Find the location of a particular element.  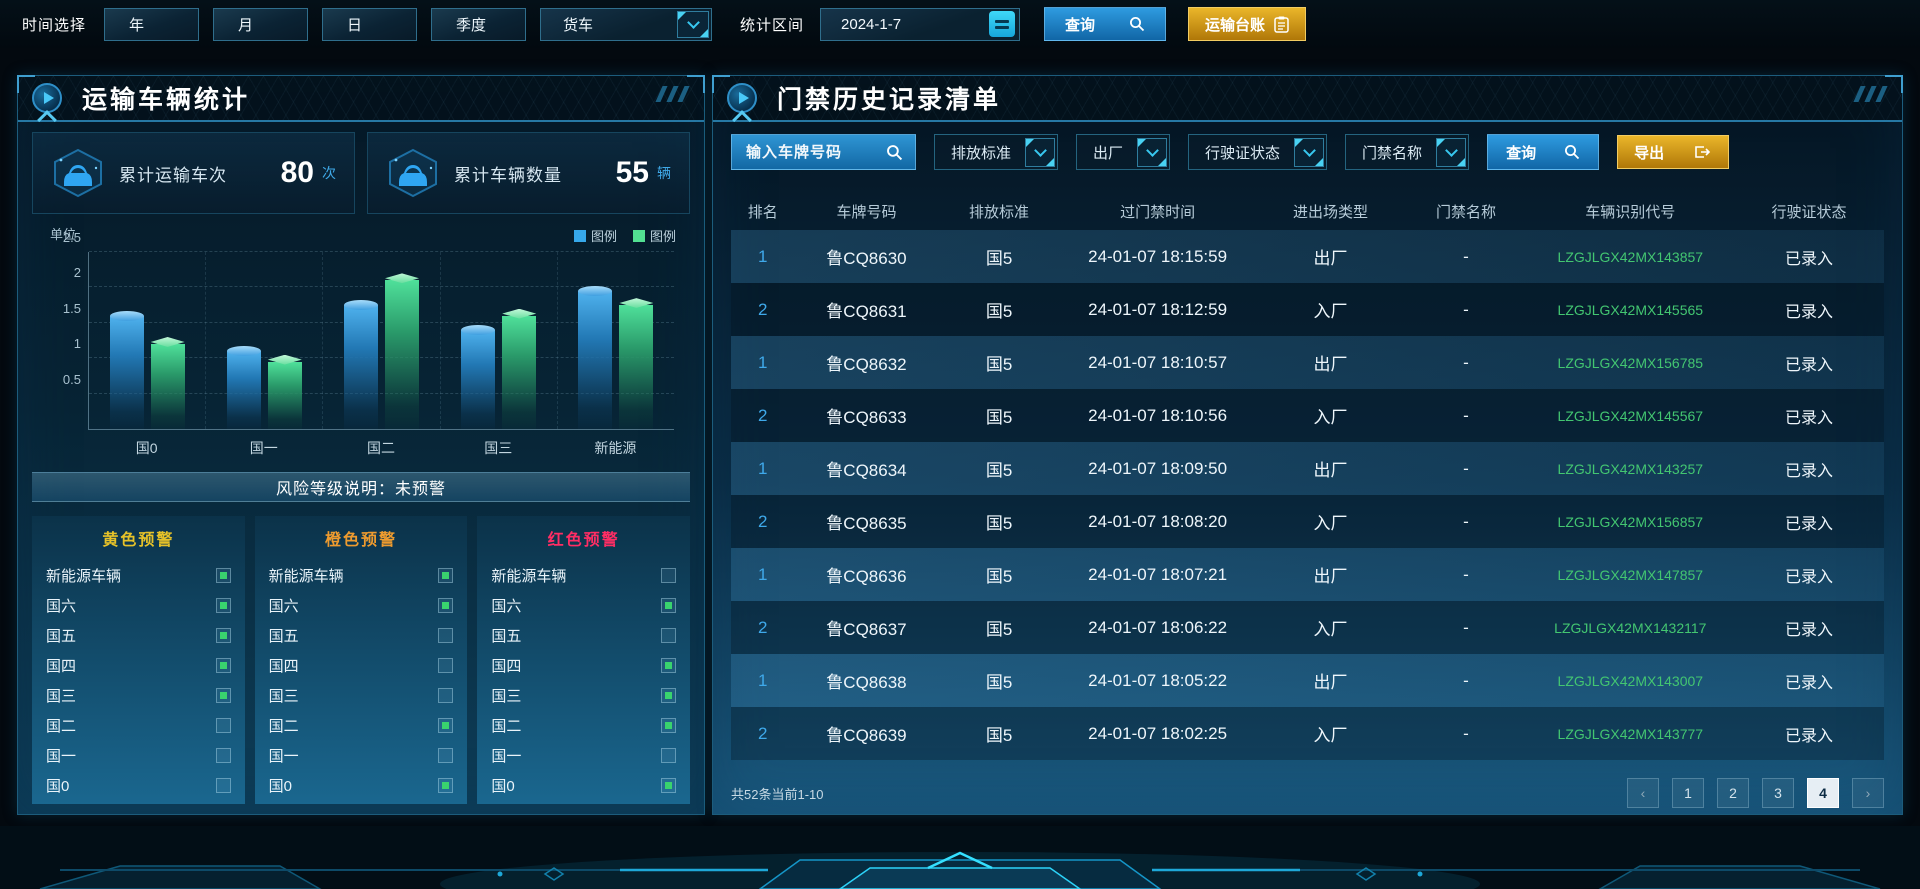

chart-ytick-label: 1.5 is located at coordinates (71, 308).